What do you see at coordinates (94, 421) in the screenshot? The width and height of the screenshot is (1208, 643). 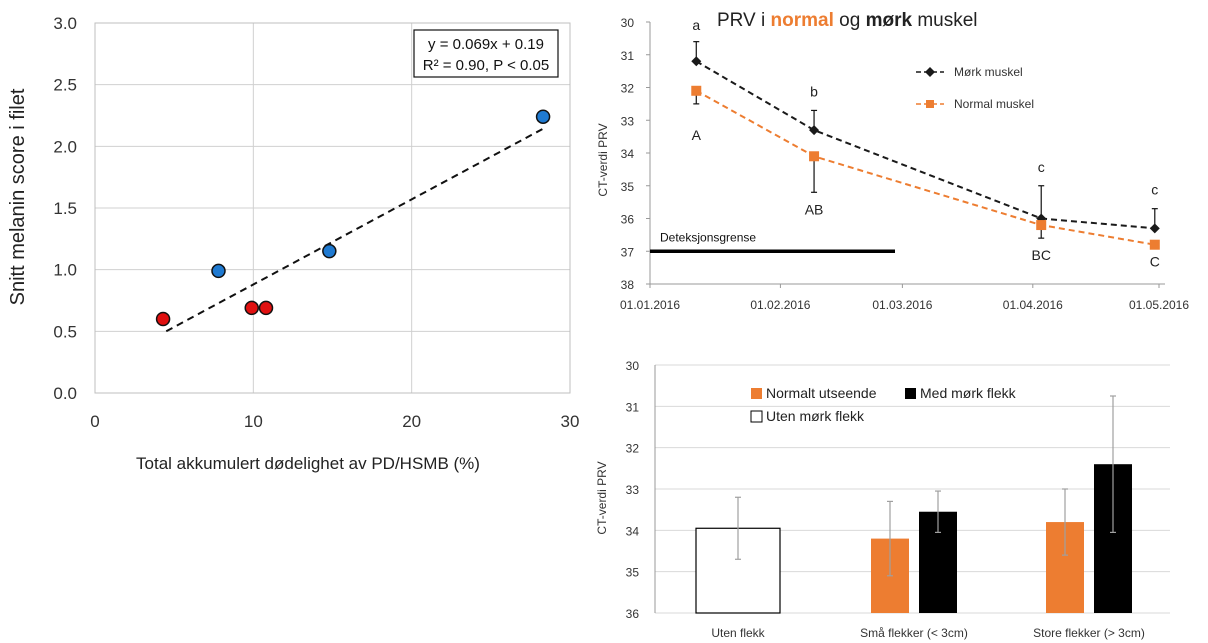 I see `scatter-x-tick-label: 0` at bounding box center [94, 421].